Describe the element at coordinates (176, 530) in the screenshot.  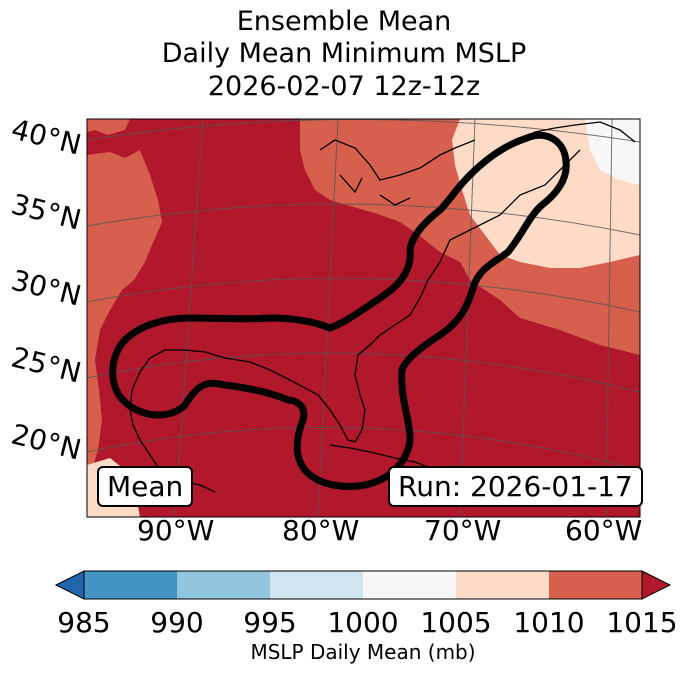
I see `lon-label-90w: 90°W` at that location.